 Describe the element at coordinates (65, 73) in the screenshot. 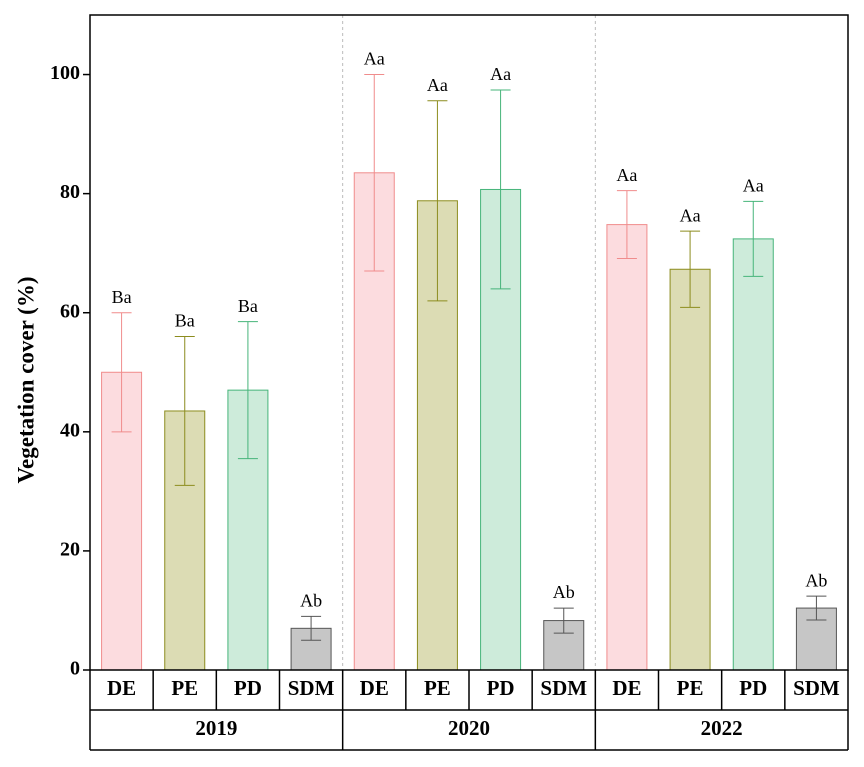

I see `y-tick-label: 100` at that location.